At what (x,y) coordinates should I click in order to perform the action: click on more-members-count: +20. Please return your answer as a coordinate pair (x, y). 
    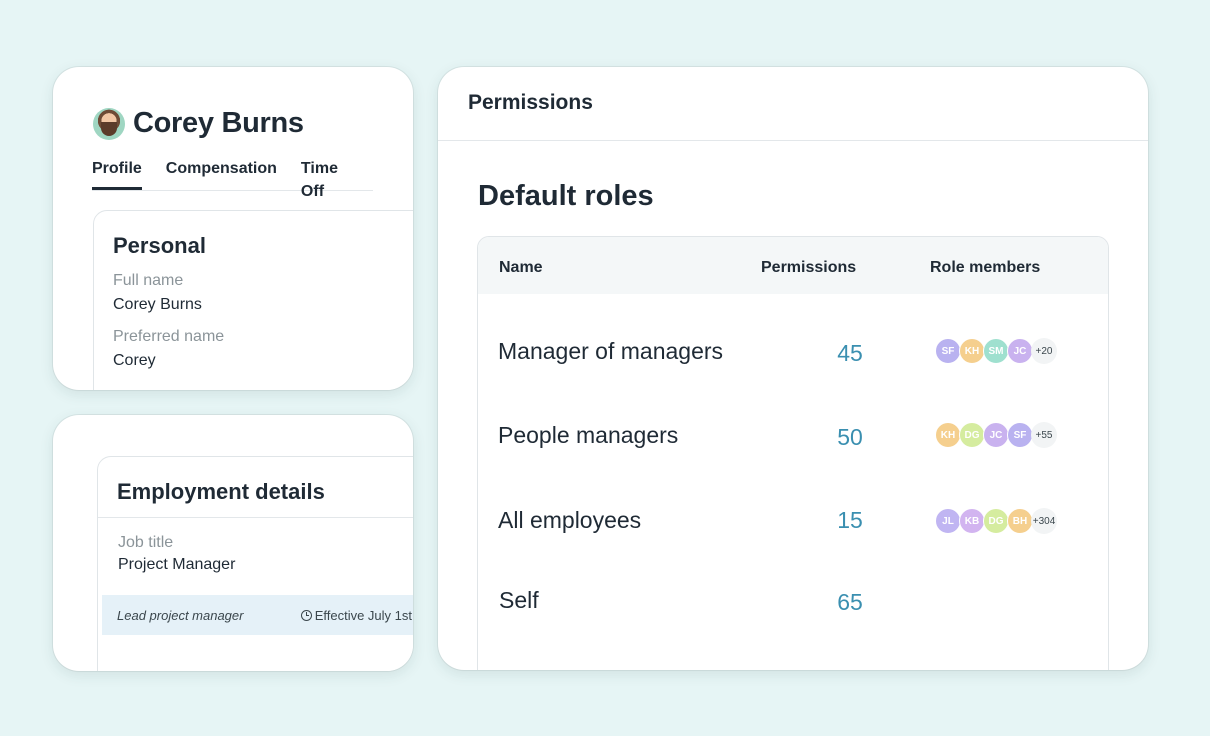
    Looking at the image, I should click on (1044, 351).